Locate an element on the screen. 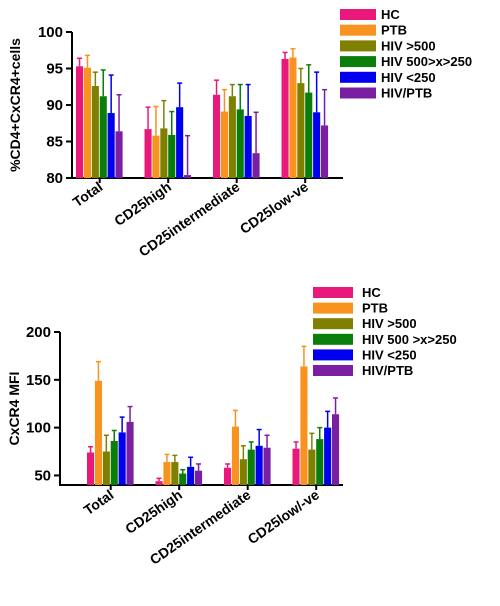 The height and width of the screenshot is (606, 500). legend-label: HIV 500>x>250 is located at coordinates (426, 61).